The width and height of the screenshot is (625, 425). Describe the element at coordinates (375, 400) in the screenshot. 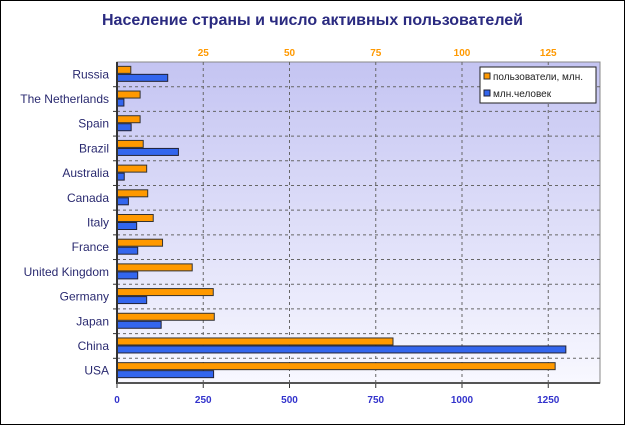

I see `bottom-axis-tick-label: 750` at that location.